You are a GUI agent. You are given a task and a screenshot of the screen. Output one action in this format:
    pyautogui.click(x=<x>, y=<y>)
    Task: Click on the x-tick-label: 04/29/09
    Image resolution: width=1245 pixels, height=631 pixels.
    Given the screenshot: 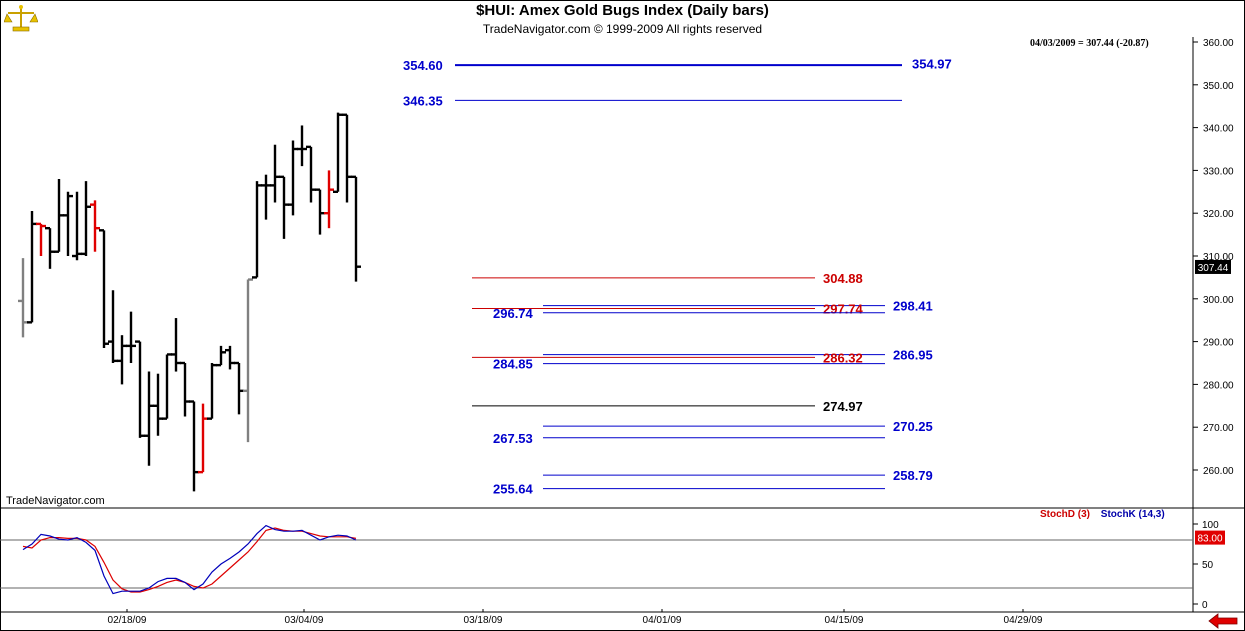 What is the action you would take?
    pyautogui.click(x=1023, y=620)
    